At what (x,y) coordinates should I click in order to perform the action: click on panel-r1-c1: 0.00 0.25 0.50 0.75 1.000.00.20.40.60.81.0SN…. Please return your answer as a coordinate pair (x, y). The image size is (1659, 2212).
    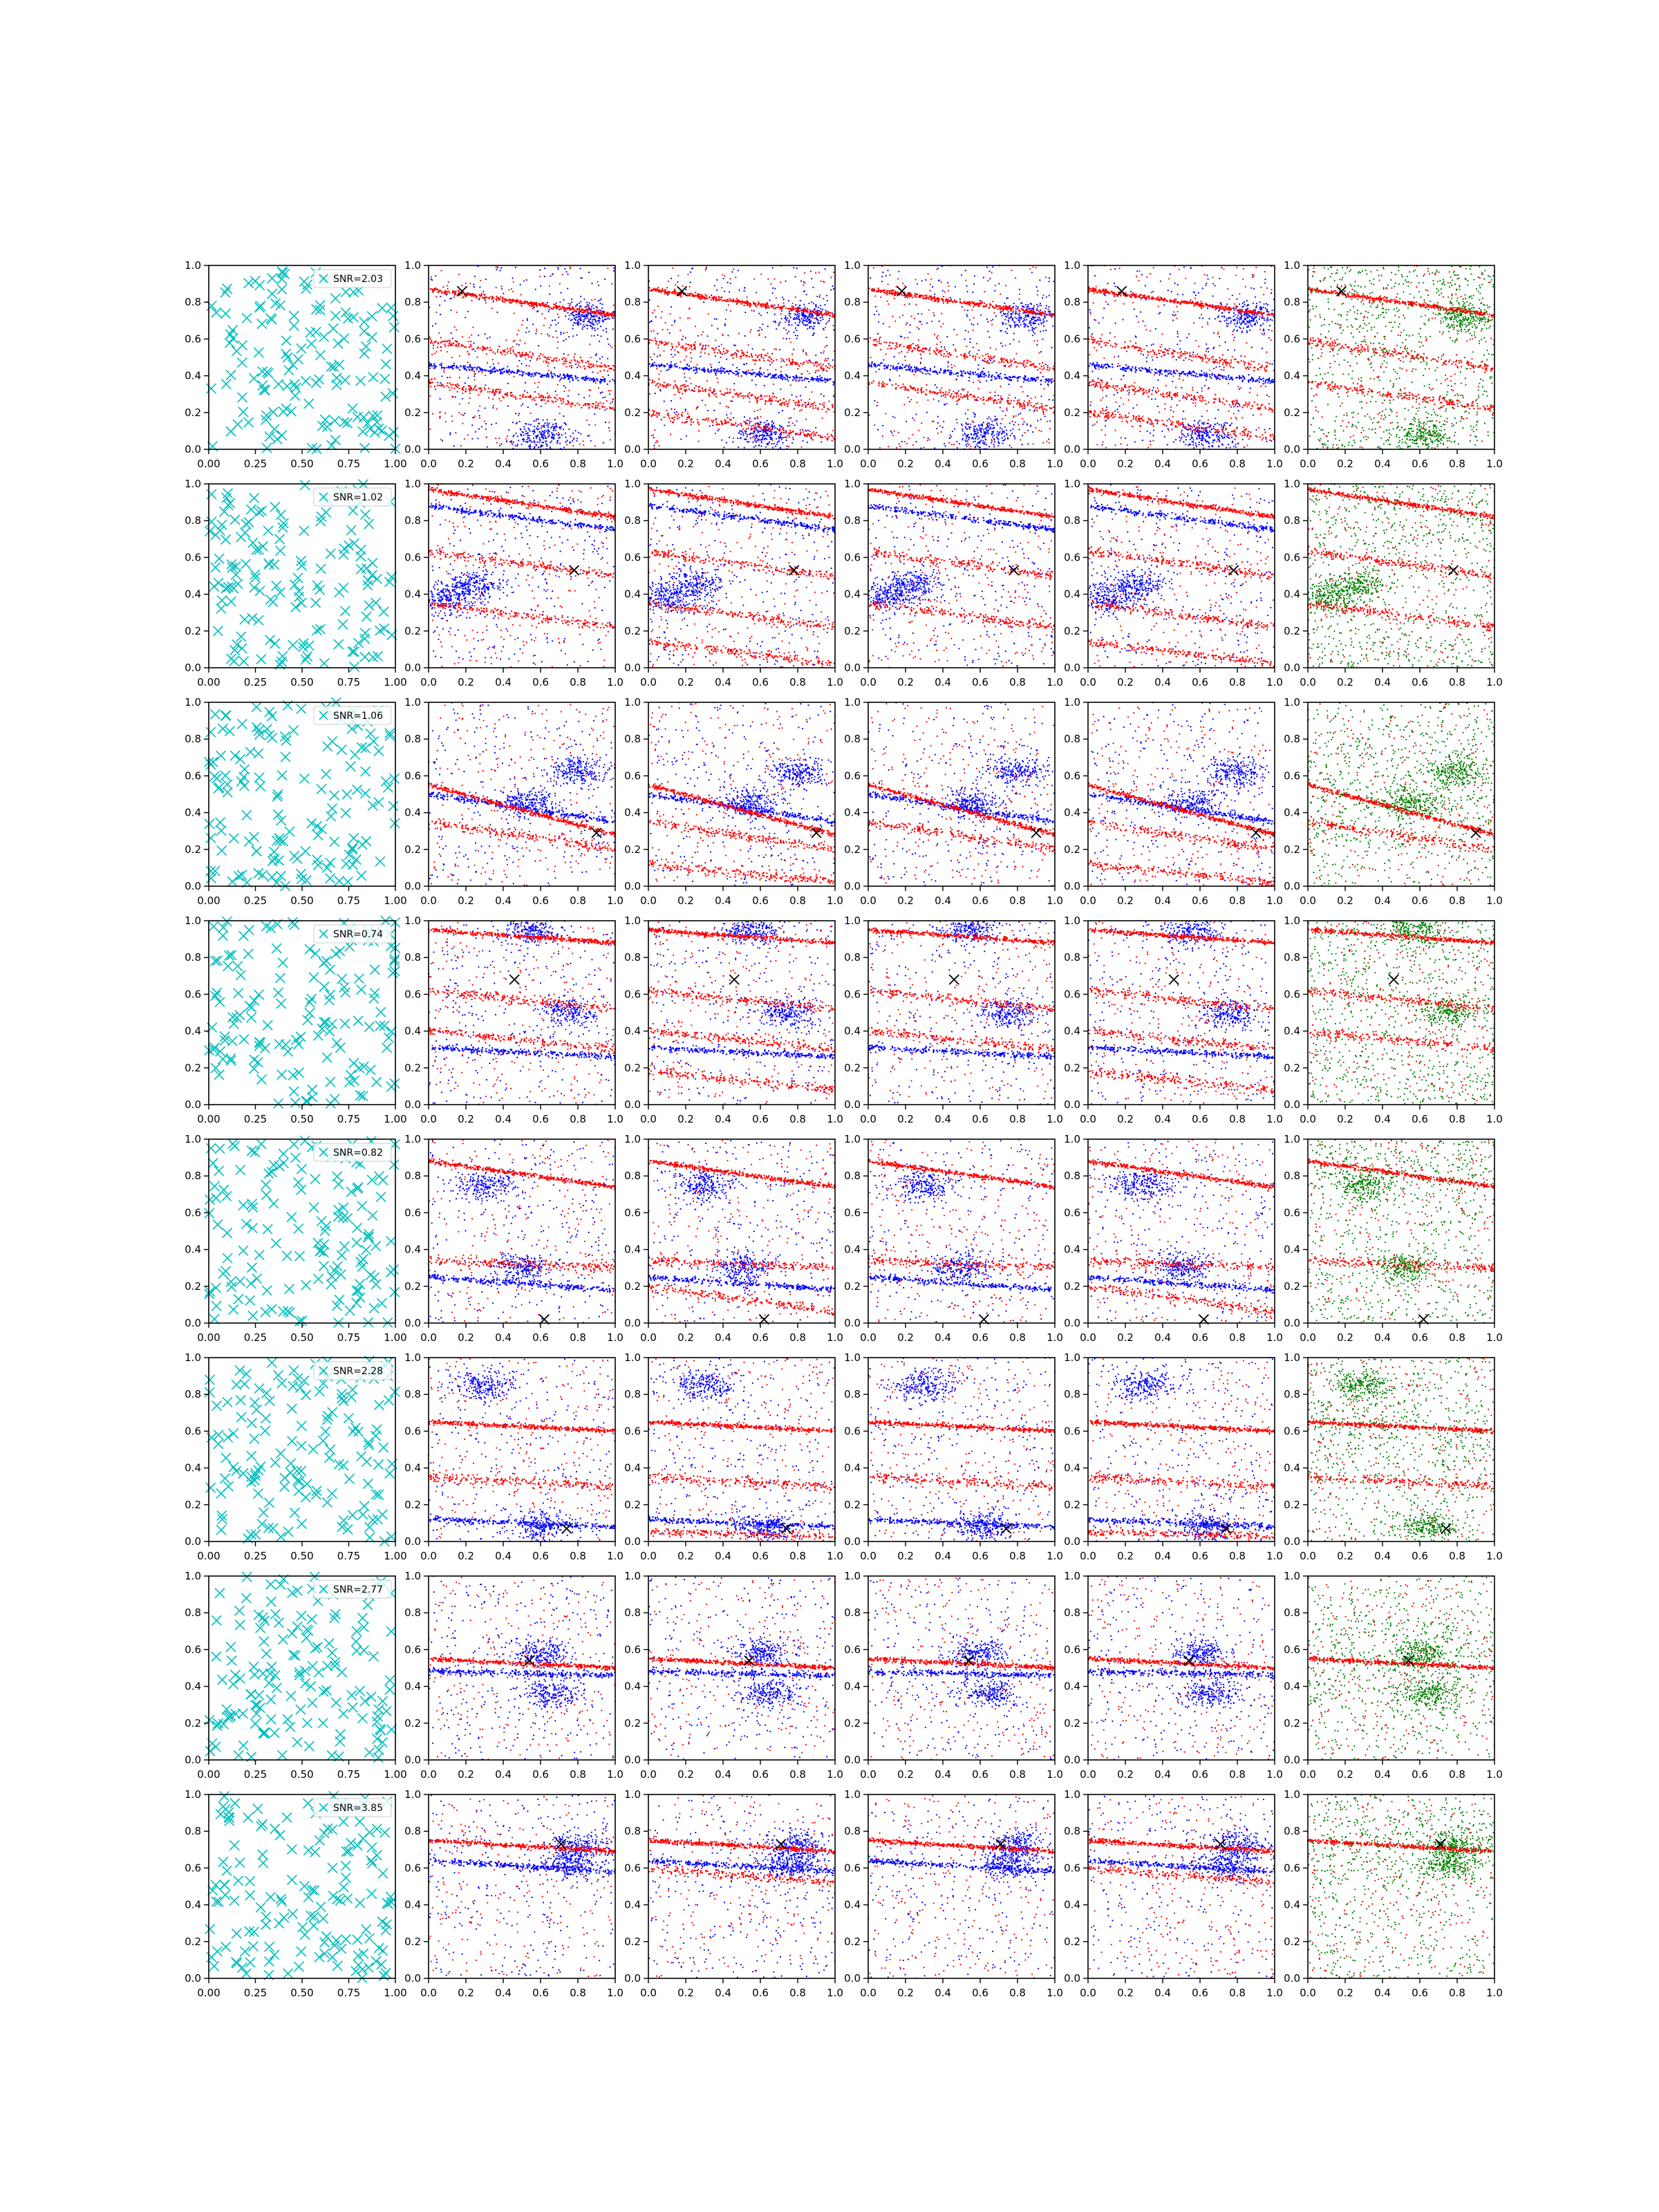
    Looking at the image, I should click on (296, 364).